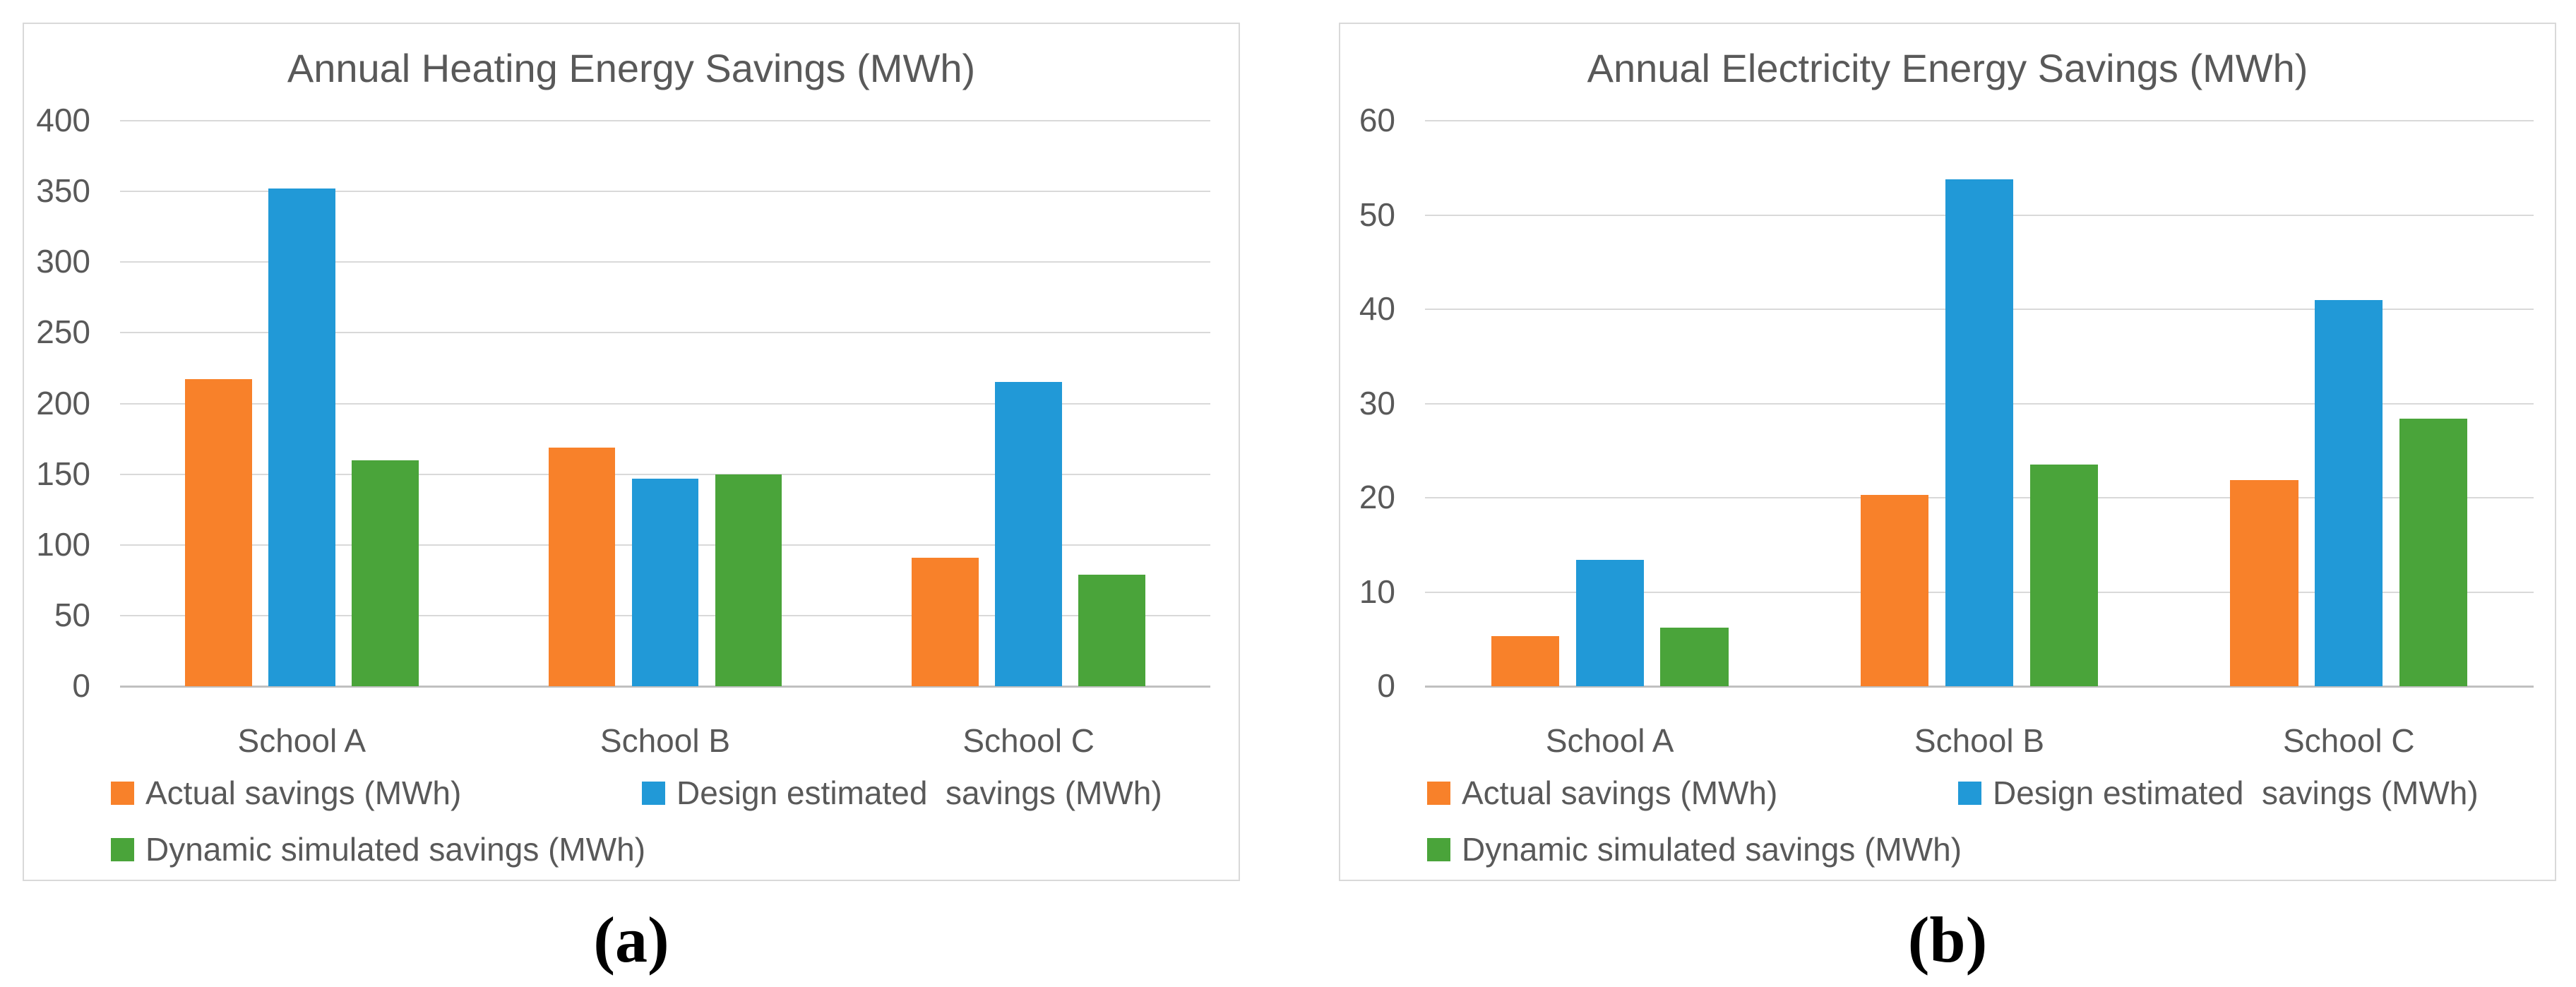 This screenshot has height=987, width=2576. What do you see at coordinates (63, 332) in the screenshot?
I see `y-tick-label-250: 250` at bounding box center [63, 332].